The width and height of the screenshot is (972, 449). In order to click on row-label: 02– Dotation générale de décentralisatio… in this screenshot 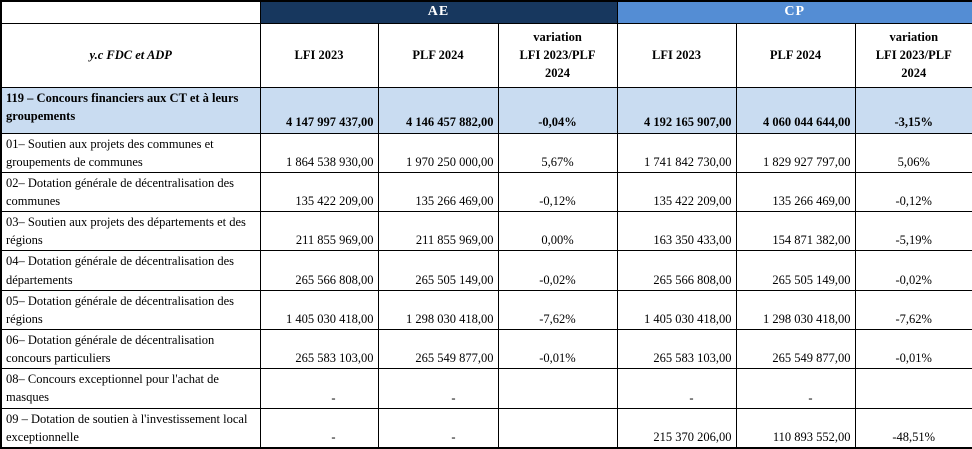, I will do `click(130, 192)`.